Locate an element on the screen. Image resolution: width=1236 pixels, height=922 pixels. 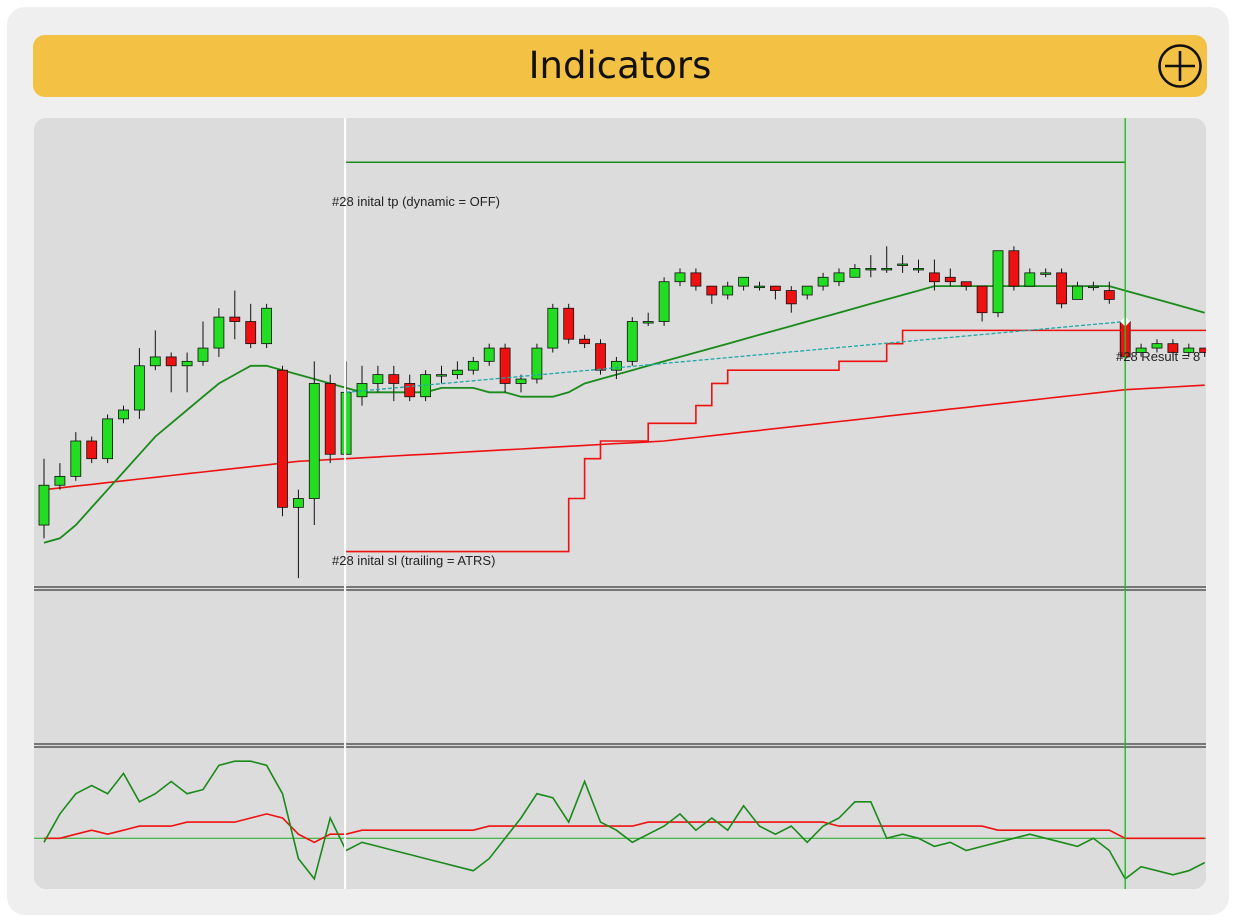
circle-plus-icon is located at coordinates (1180, 66).